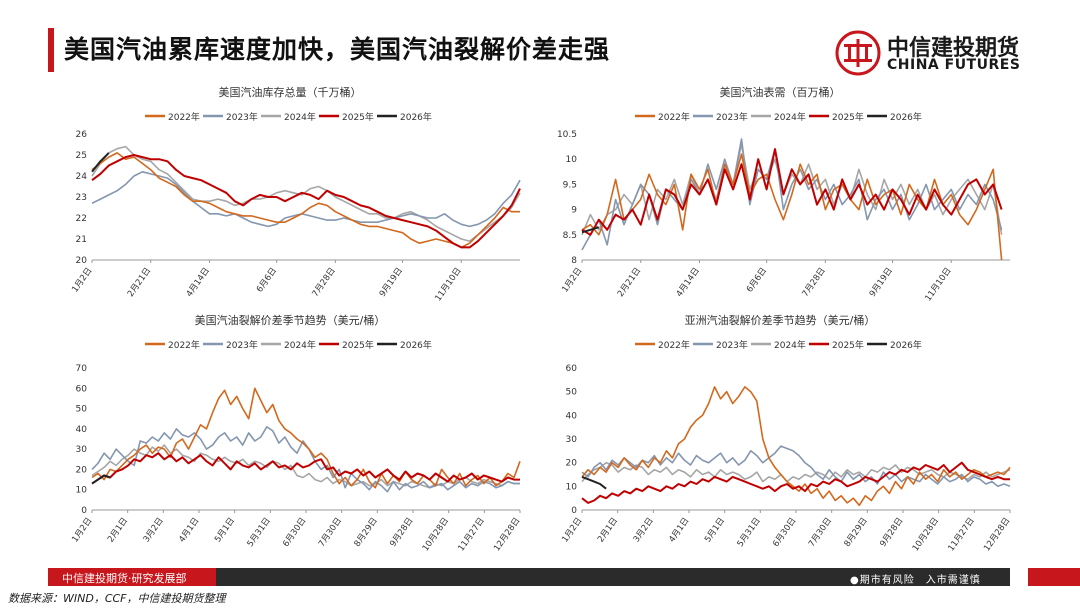  What do you see at coordinates (780, 320) in the screenshot?
I see `chart-title: 亚洲汽油裂解价差季节趋势（美元/桶）` at bounding box center [780, 320].